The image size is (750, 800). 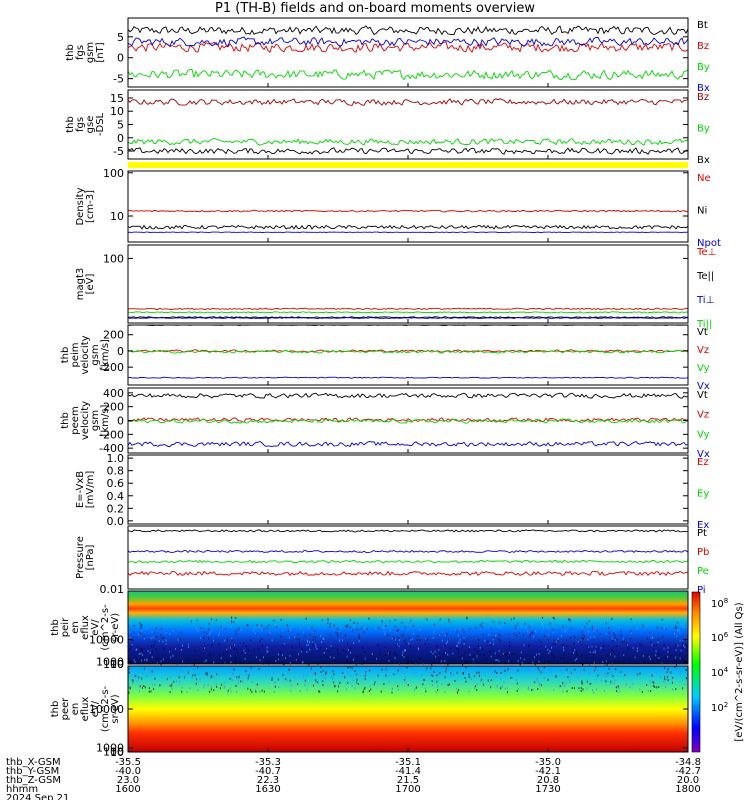 I want to click on y-axis-label-line: magt3, so click(x=80, y=284).